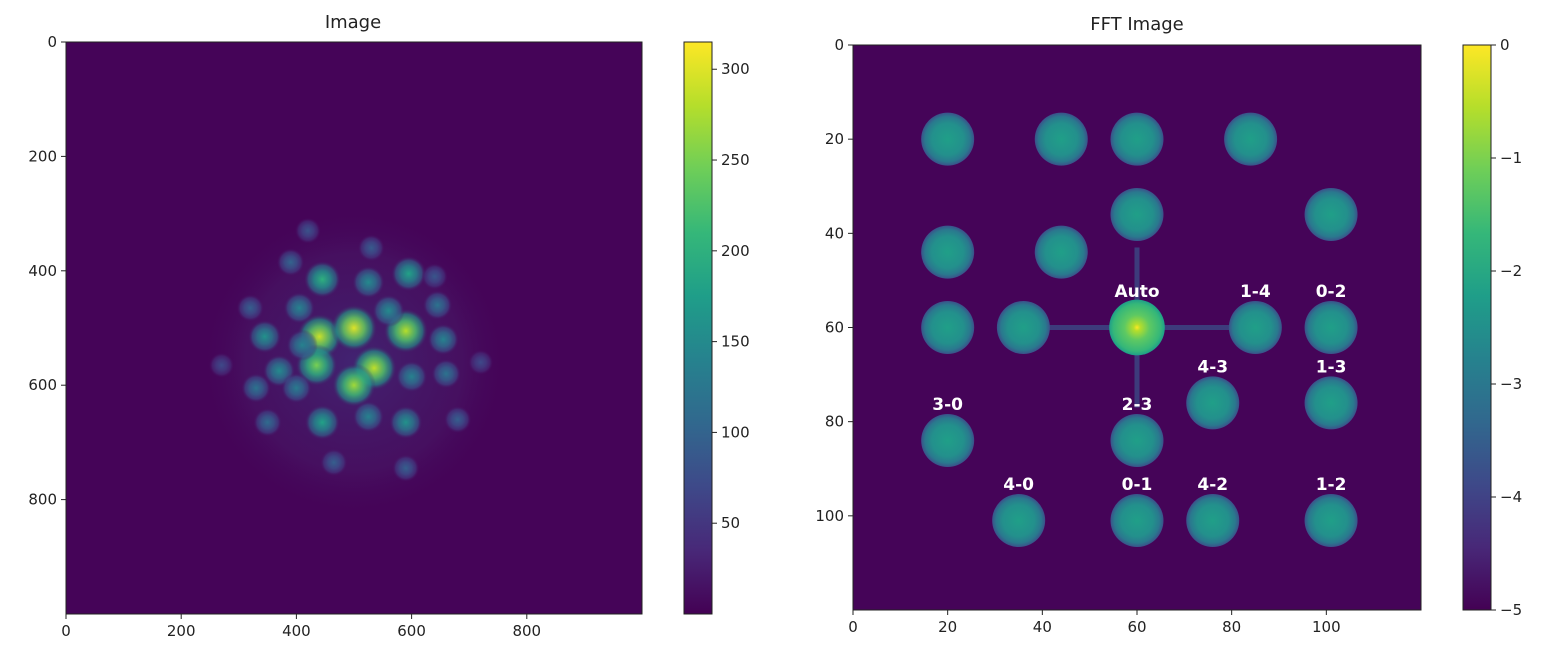 The image size is (1541, 652). I want to click on colorbar-tick-label: −2, so click(1511, 271).